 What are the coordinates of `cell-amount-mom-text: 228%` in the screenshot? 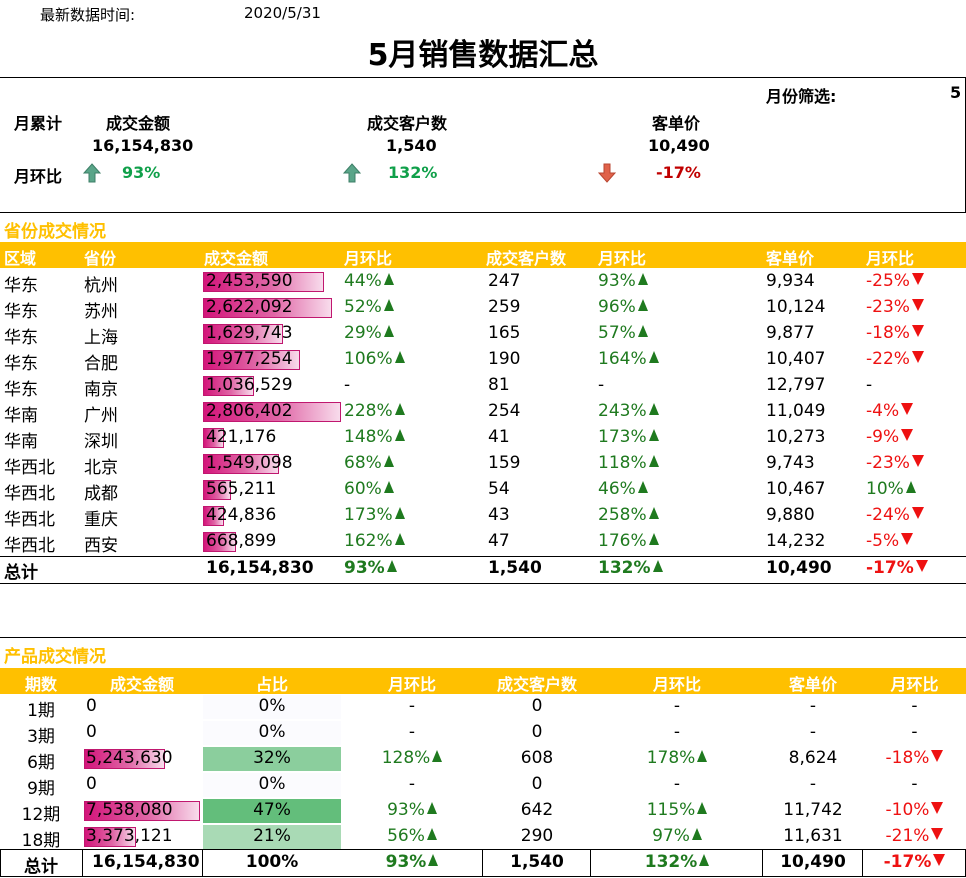 It's located at (368, 411).